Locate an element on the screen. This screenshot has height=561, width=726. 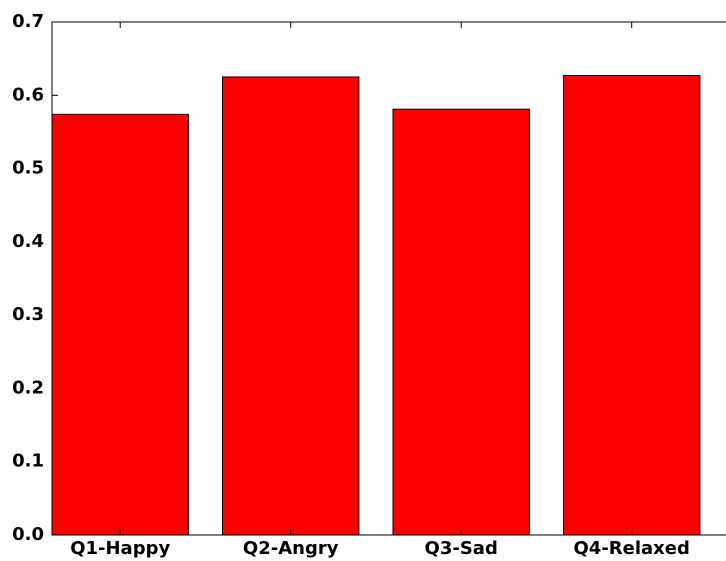
y-tick-label: 0.7 is located at coordinates (28, 21).